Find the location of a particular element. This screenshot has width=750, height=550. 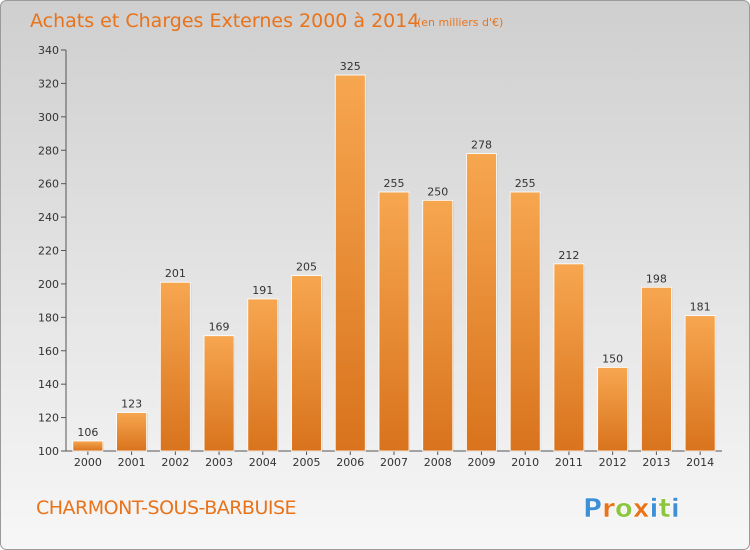

bar-value-label: 201 is located at coordinates (175, 273).